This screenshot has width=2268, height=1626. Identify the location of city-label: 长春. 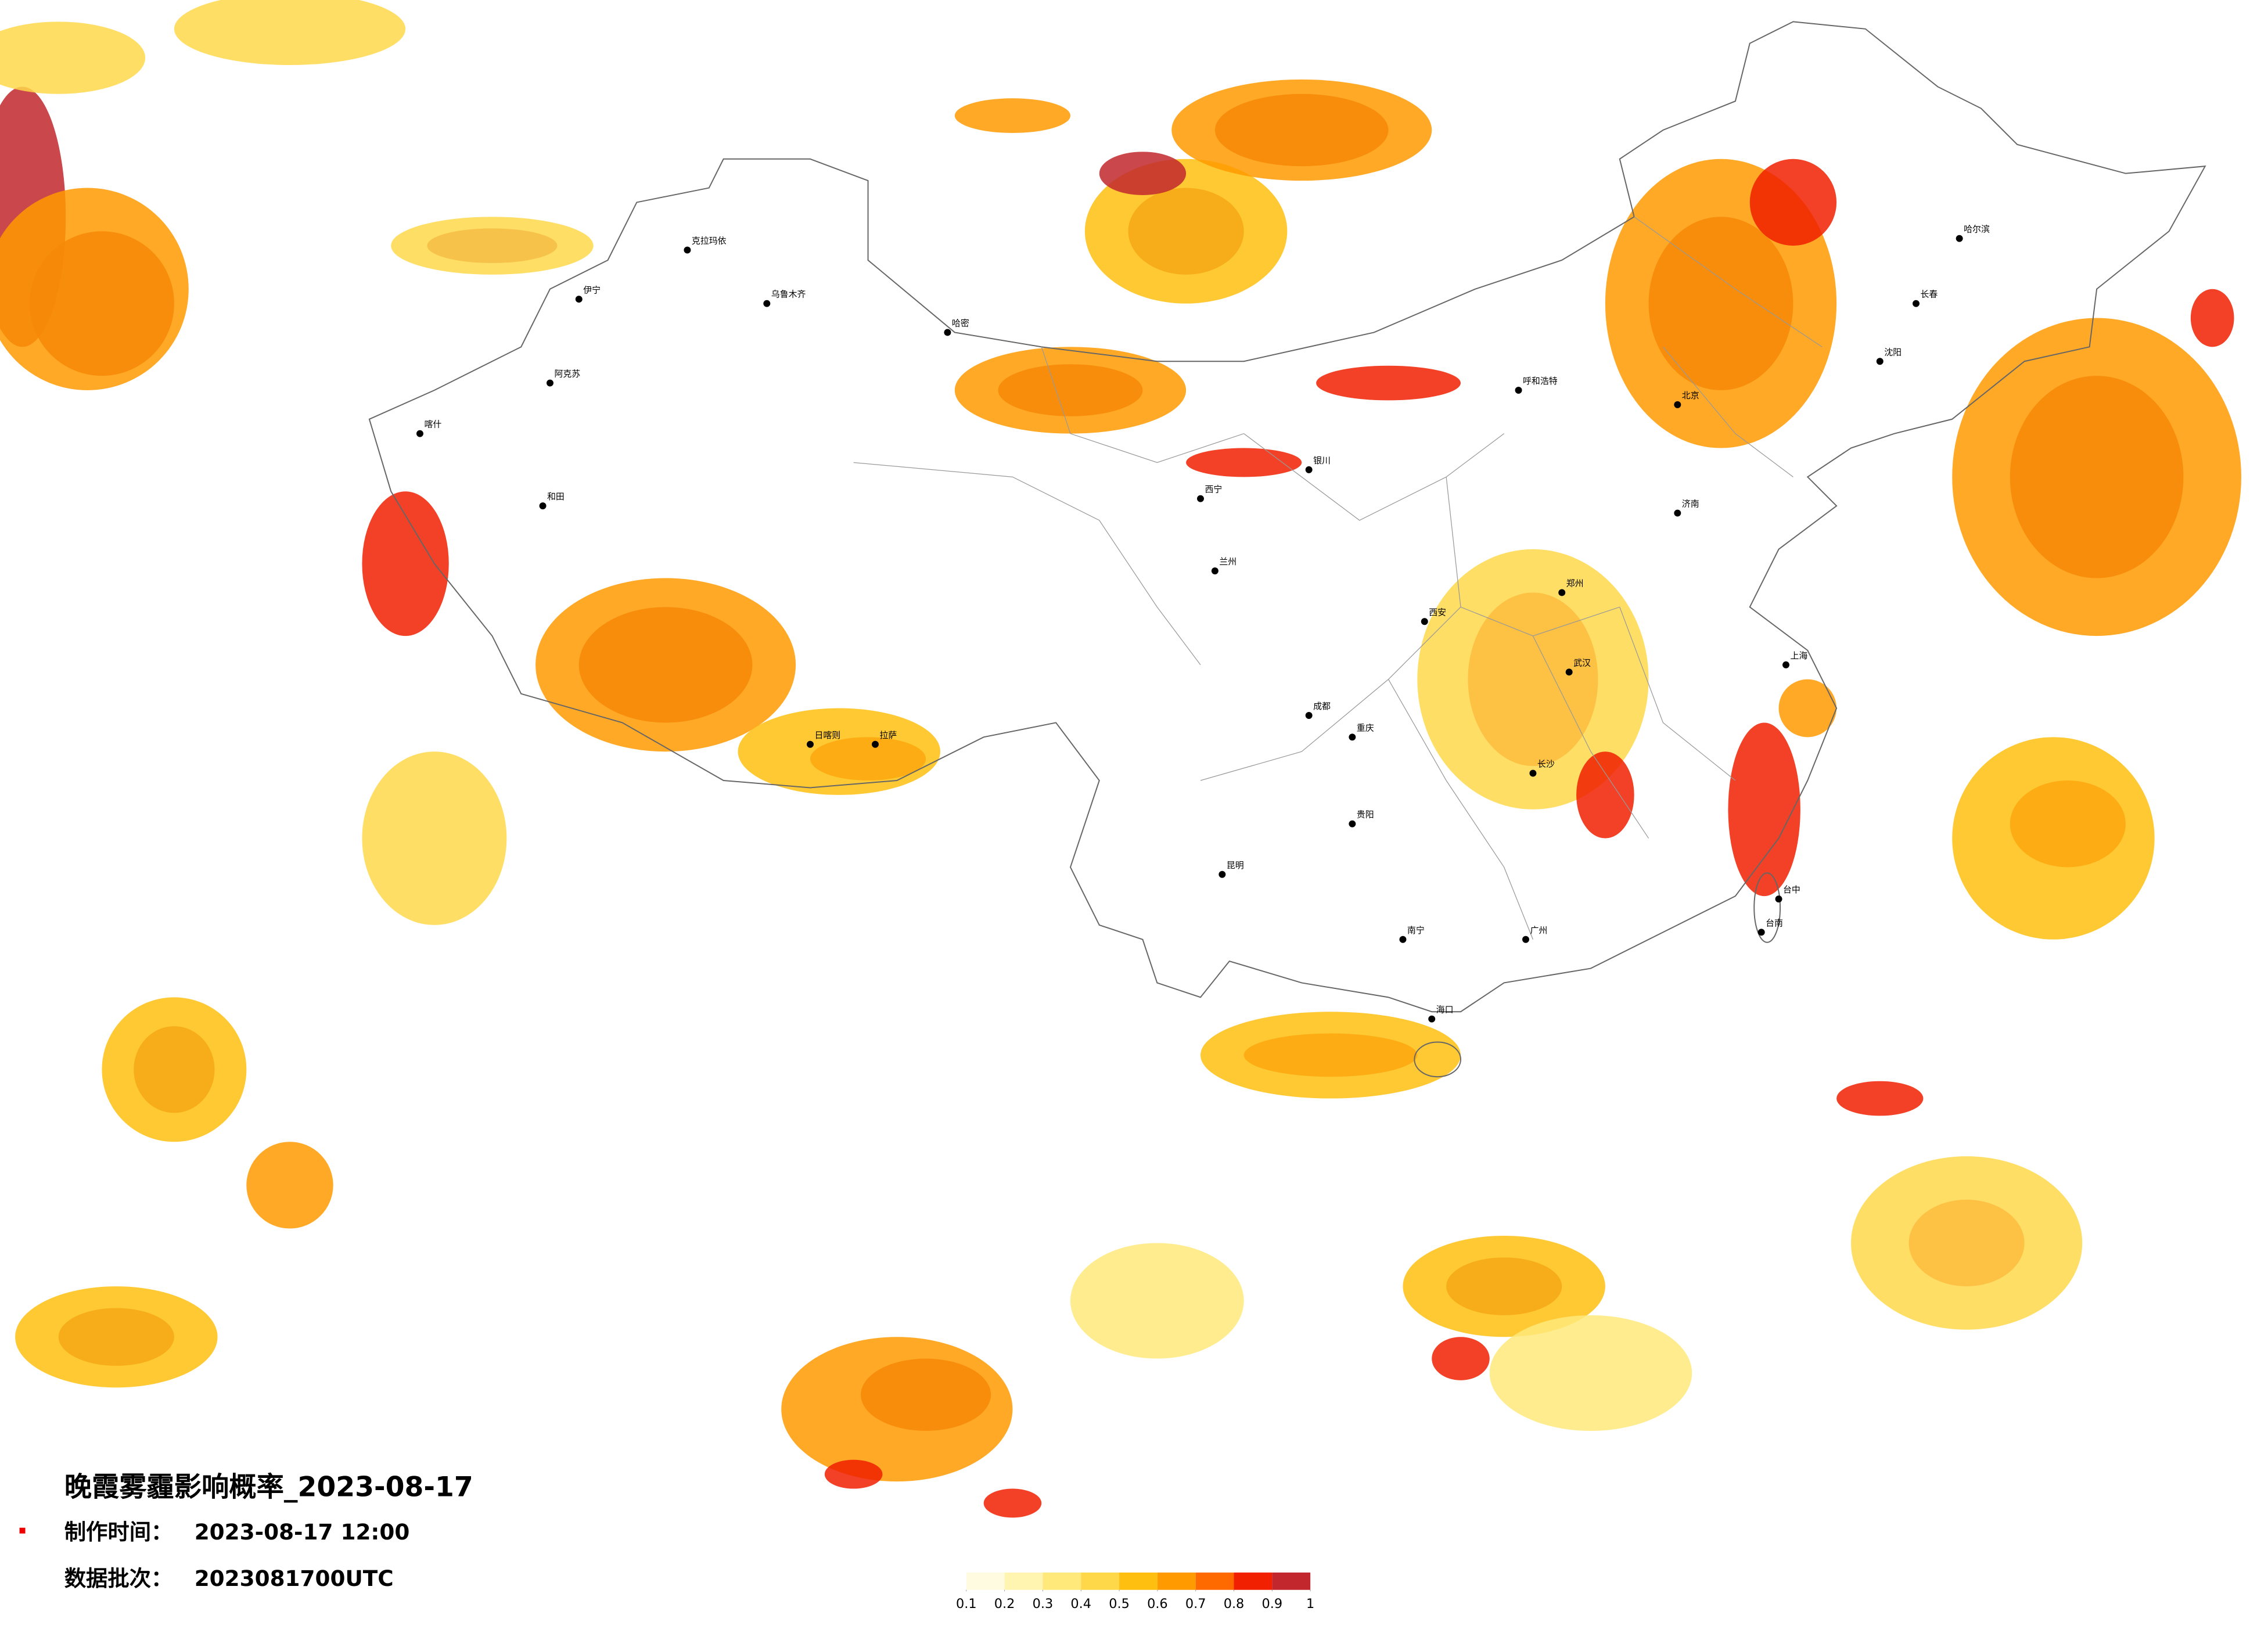
(1929, 294).